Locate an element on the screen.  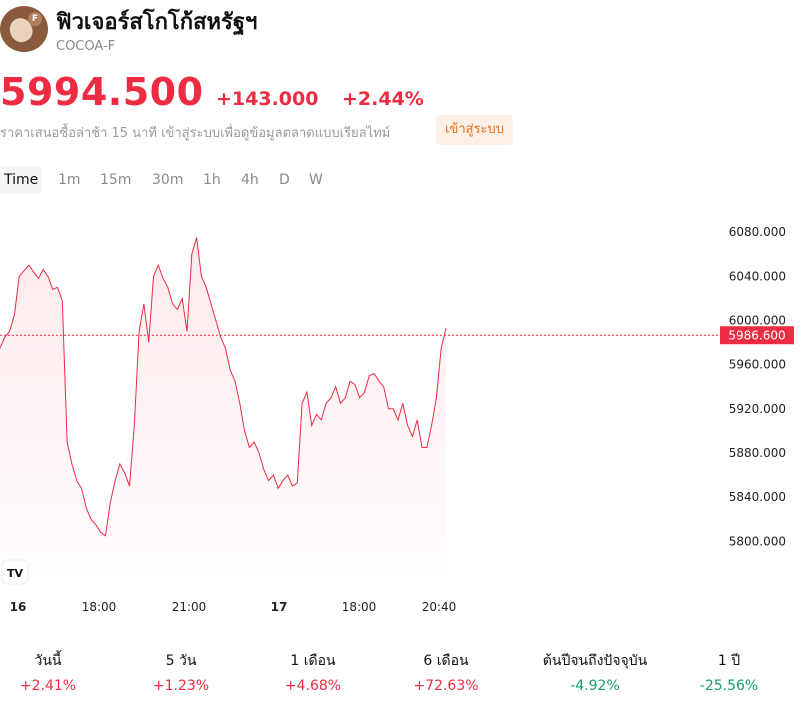
stat-5d: 5 วัน +1.23% is located at coordinates (181, 667).